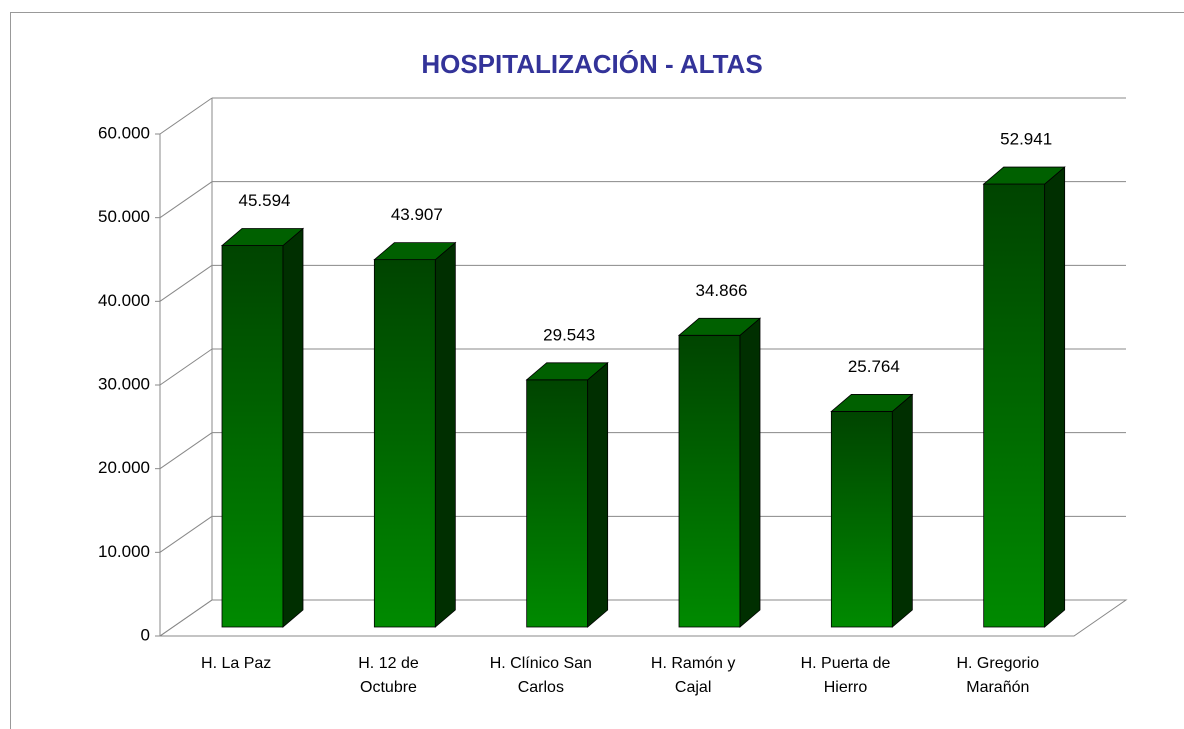  What do you see at coordinates (265, 200) in the screenshot?
I see `value-label: 45.594` at bounding box center [265, 200].